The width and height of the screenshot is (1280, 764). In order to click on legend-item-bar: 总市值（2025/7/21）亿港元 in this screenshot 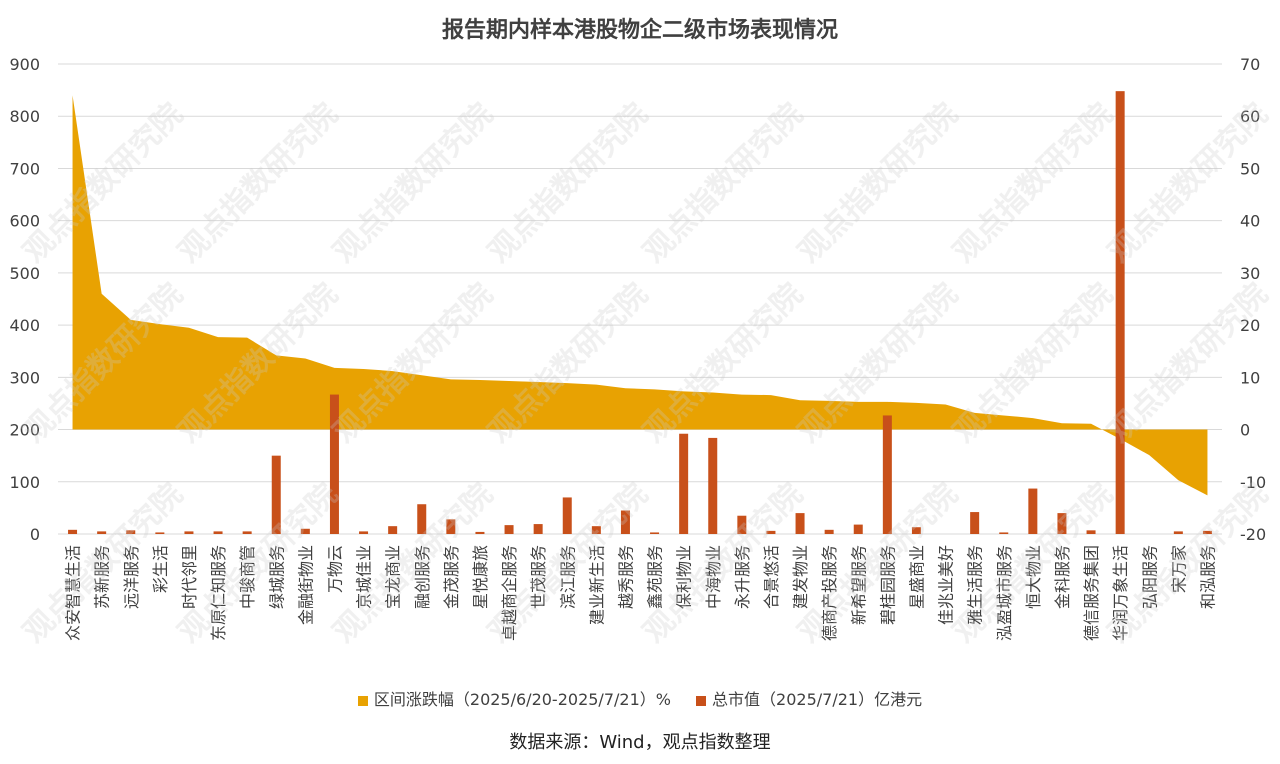, I will do `click(809, 698)`.